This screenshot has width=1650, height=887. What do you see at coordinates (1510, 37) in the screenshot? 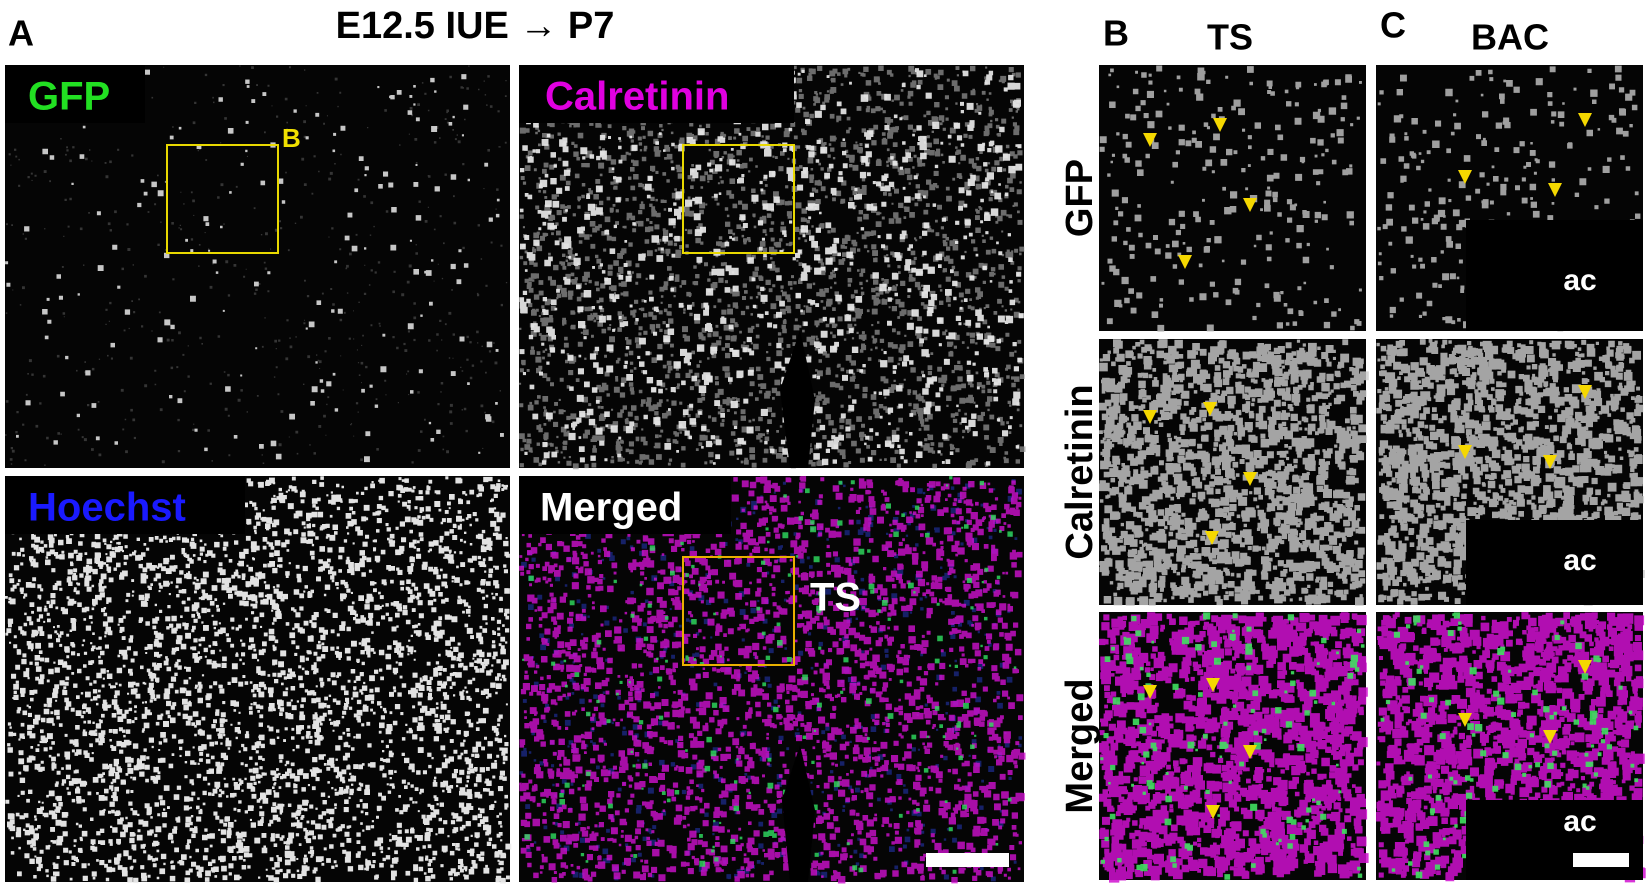
I see `column-title: BAC` at bounding box center [1510, 37].